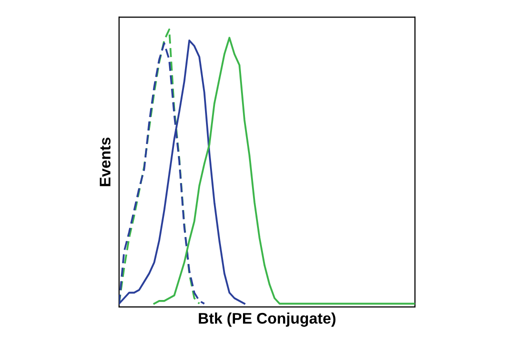 The width and height of the screenshot is (520, 350). What do you see at coordinates (105, 162) in the screenshot?
I see `y-axis-title: Events` at bounding box center [105, 162].